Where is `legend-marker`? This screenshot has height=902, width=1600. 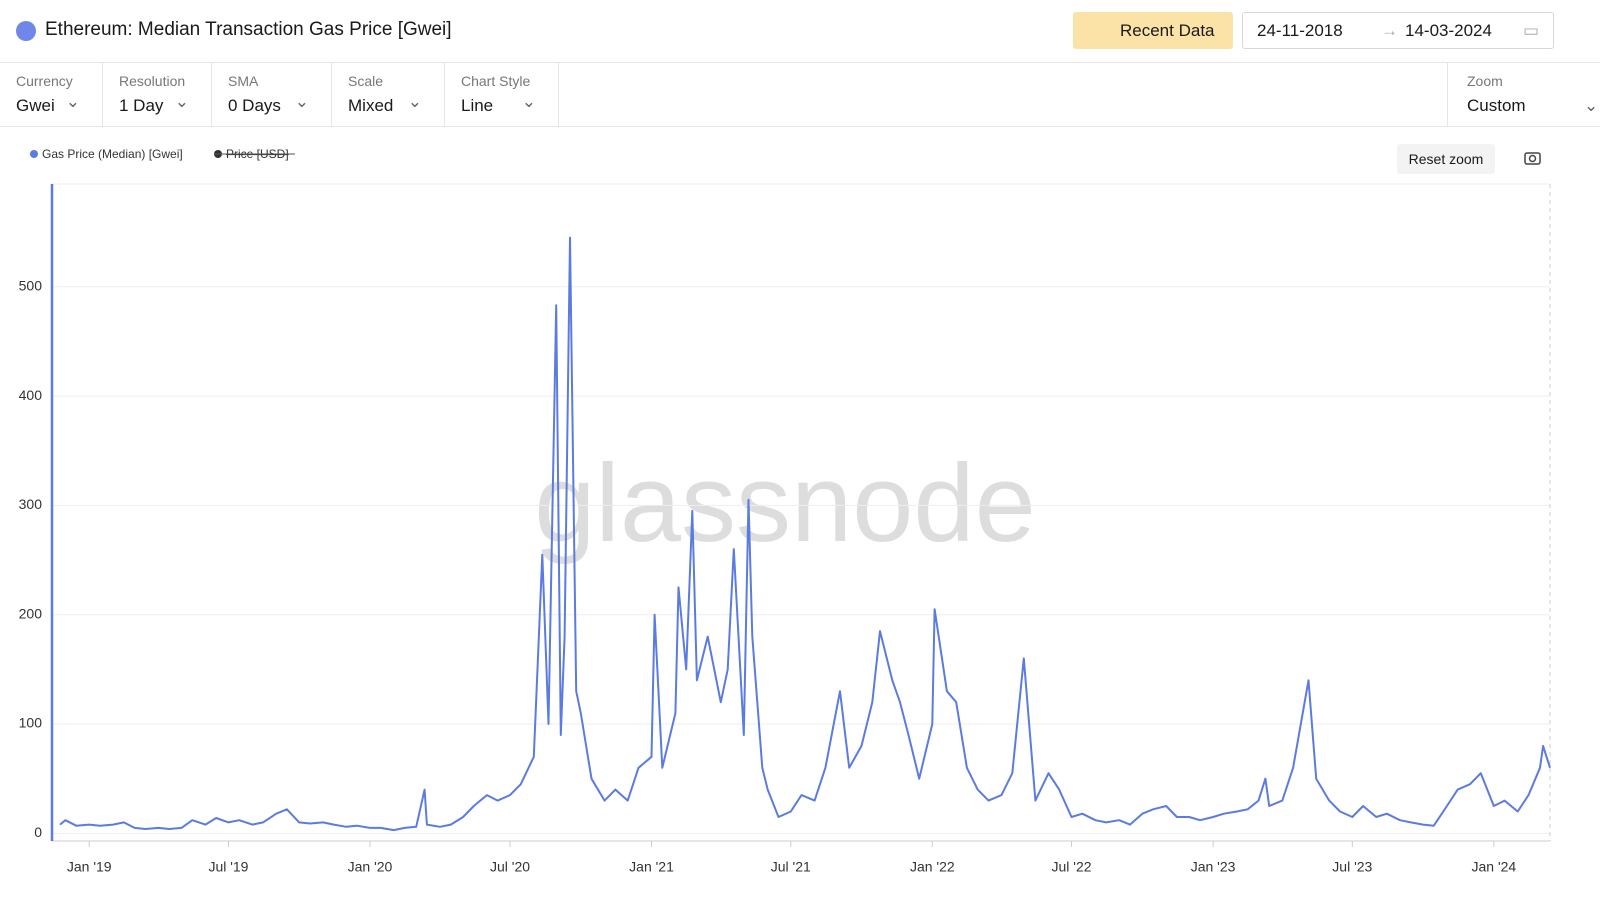 legend-marker is located at coordinates (34, 154).